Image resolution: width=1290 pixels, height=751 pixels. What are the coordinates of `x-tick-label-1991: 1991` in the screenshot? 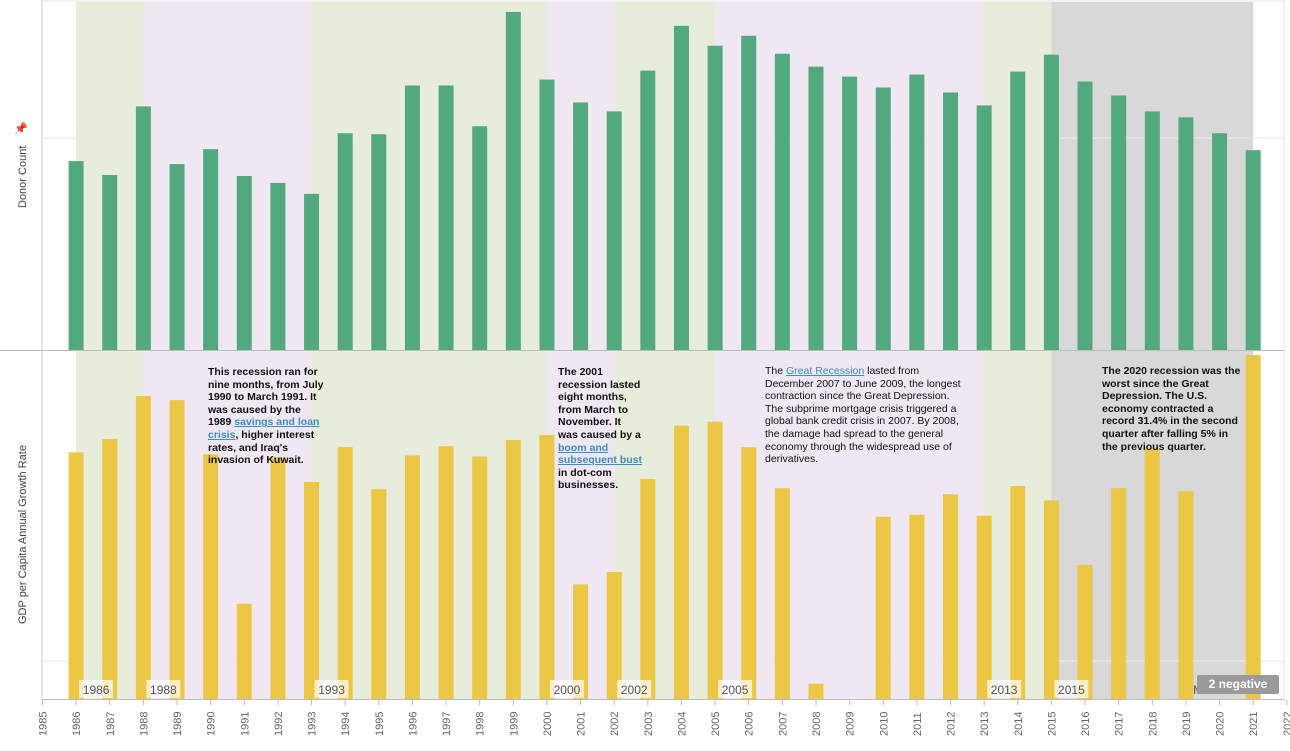 It's located at (245, 724).